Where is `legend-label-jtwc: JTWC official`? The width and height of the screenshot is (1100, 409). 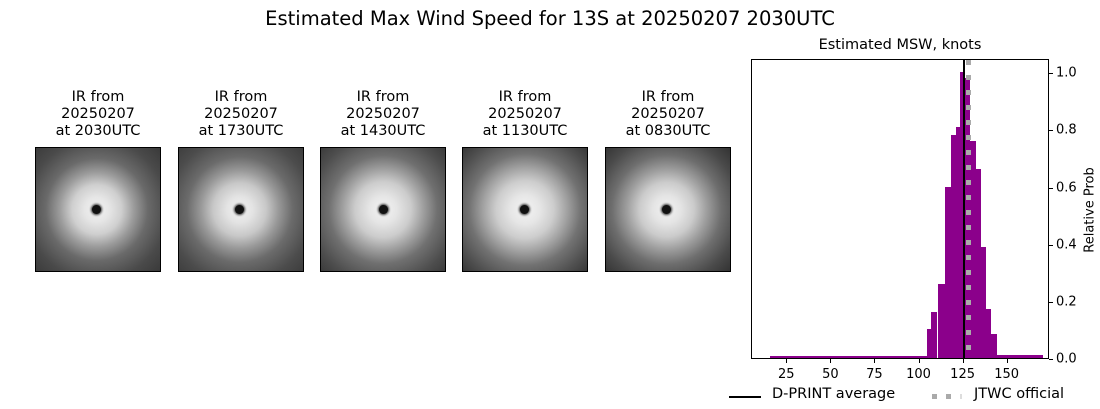 legend-label-jtwc: JTWC official is located at coordinates (1019, 394).